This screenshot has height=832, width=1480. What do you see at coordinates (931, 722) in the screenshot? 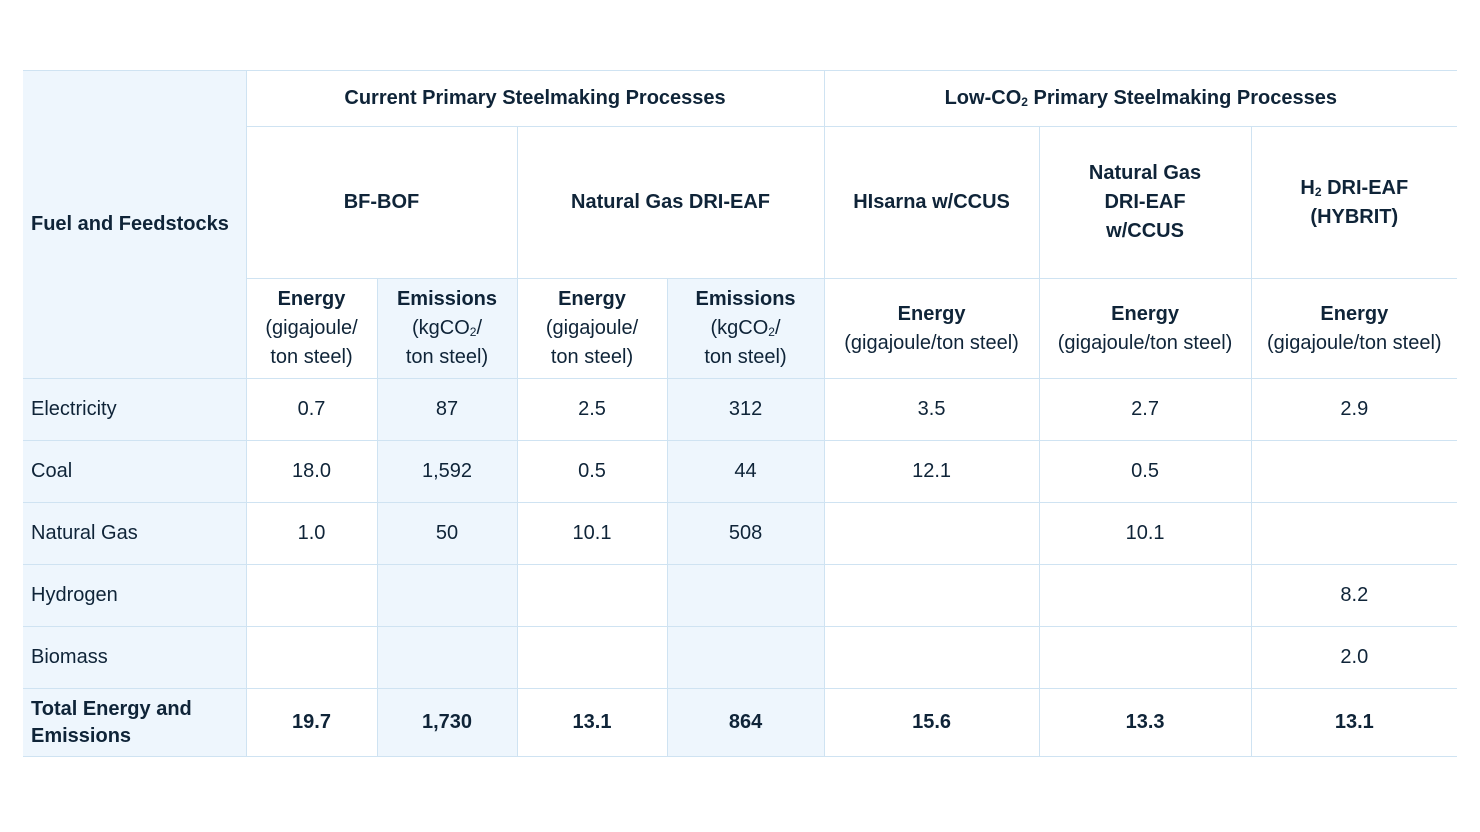
I see `total-cell: 15.6` at bounding box center [931, 722].